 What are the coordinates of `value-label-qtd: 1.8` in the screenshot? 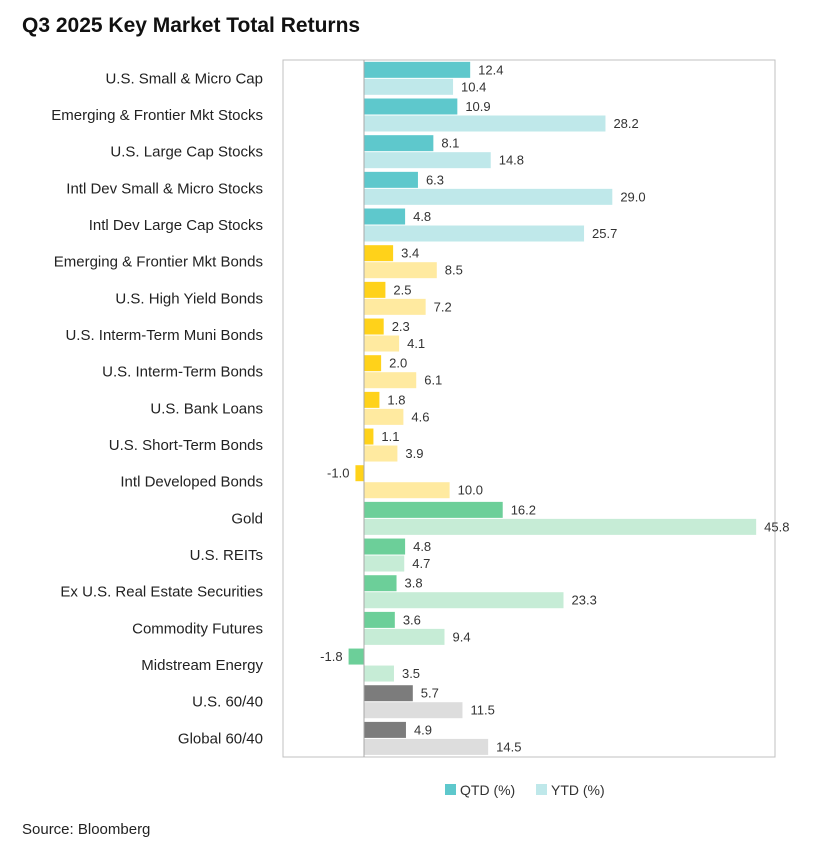 It's located at (396, 399).